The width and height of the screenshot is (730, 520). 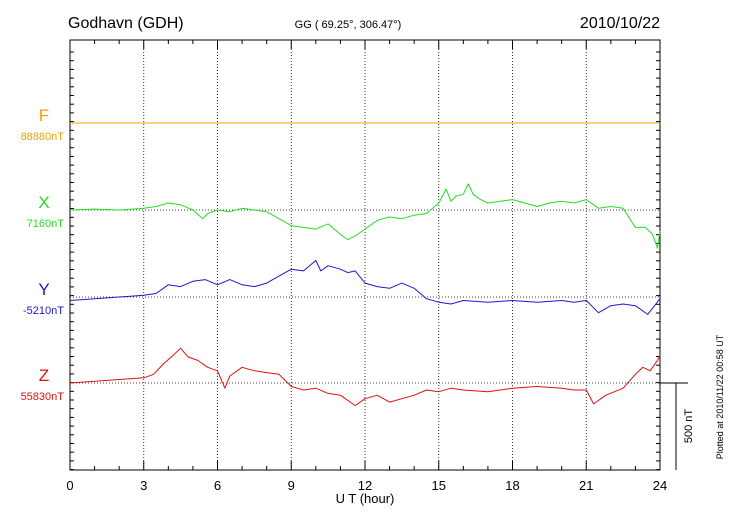 I want to click on plotted-timestamp: Plotted at 2010/11/22 00:58 UT, so click(x=720, y=396).